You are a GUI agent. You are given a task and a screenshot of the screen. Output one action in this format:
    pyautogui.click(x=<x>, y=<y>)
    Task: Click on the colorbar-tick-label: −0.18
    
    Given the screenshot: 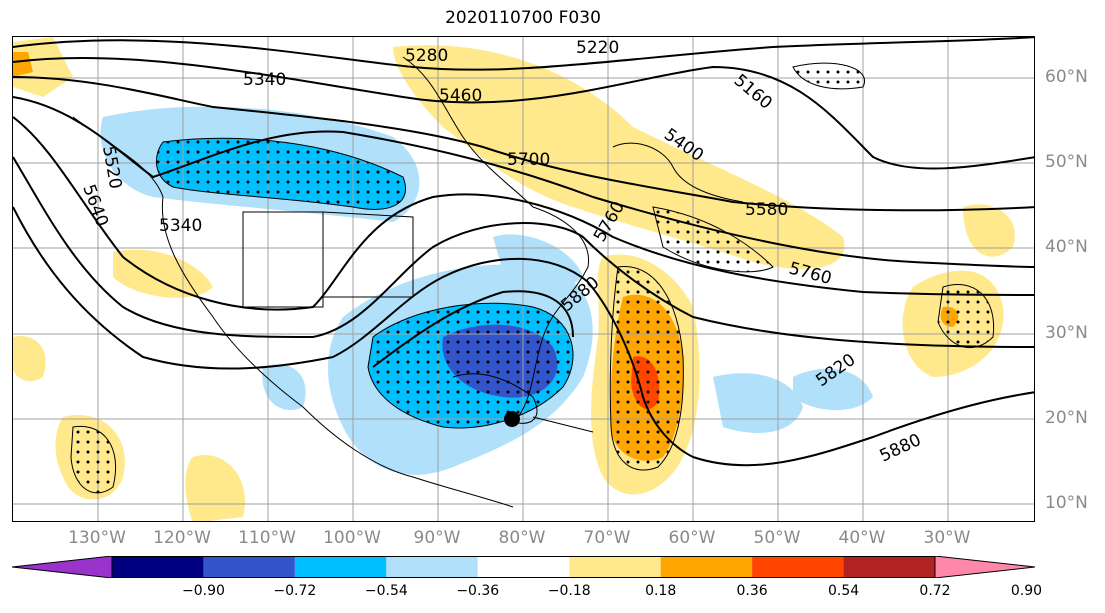 What is the action you would take?
    pyautogui.click(x=569, y=591)
    